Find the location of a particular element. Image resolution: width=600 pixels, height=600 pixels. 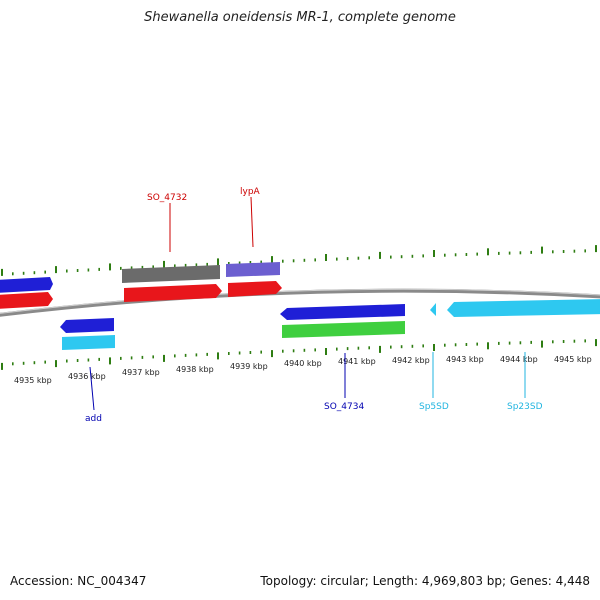

gene-label-lypa: lypA is located at coordinates (250, 192).